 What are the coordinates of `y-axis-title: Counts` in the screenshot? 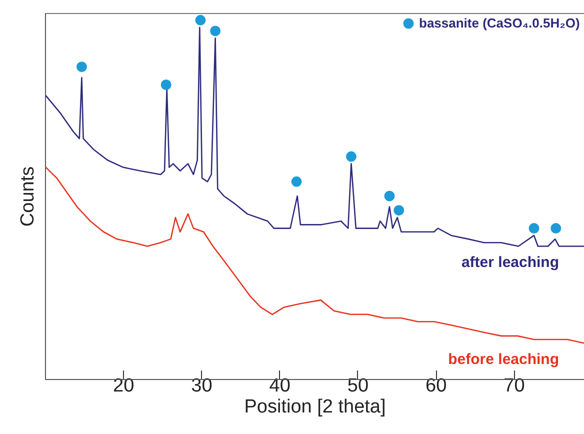 It's located at (28, 196).